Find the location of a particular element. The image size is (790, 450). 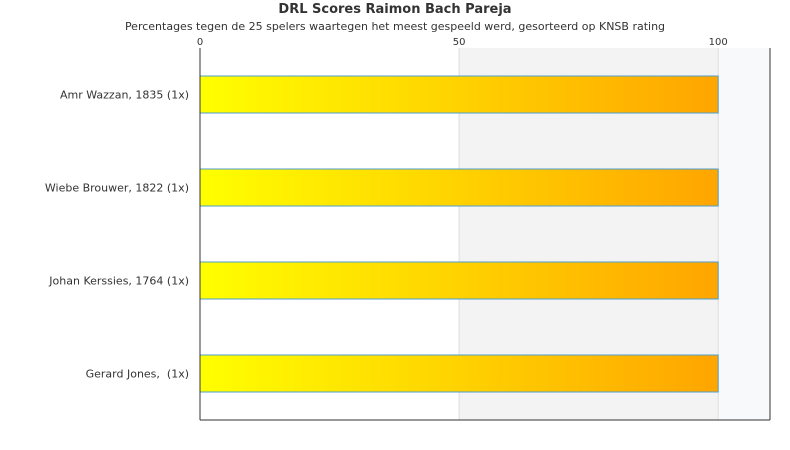

chart-title: DRL Scores Raimon Bach Pareja is located at coordinates (395, 9).